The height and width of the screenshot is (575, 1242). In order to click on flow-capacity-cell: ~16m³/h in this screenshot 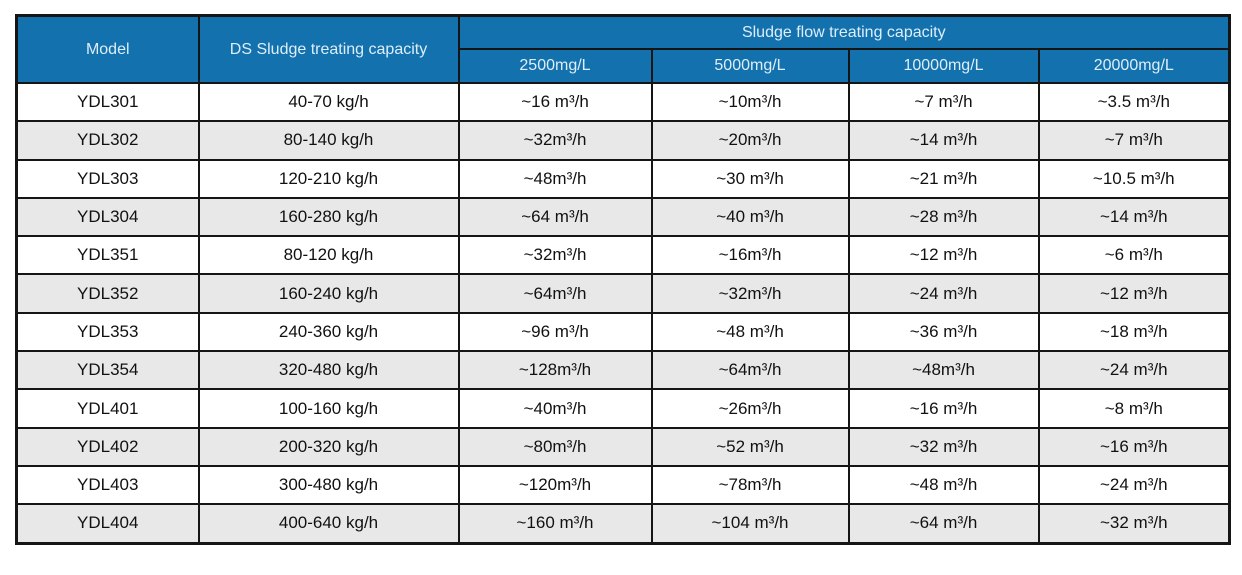, I will do `click(750, 255)`.